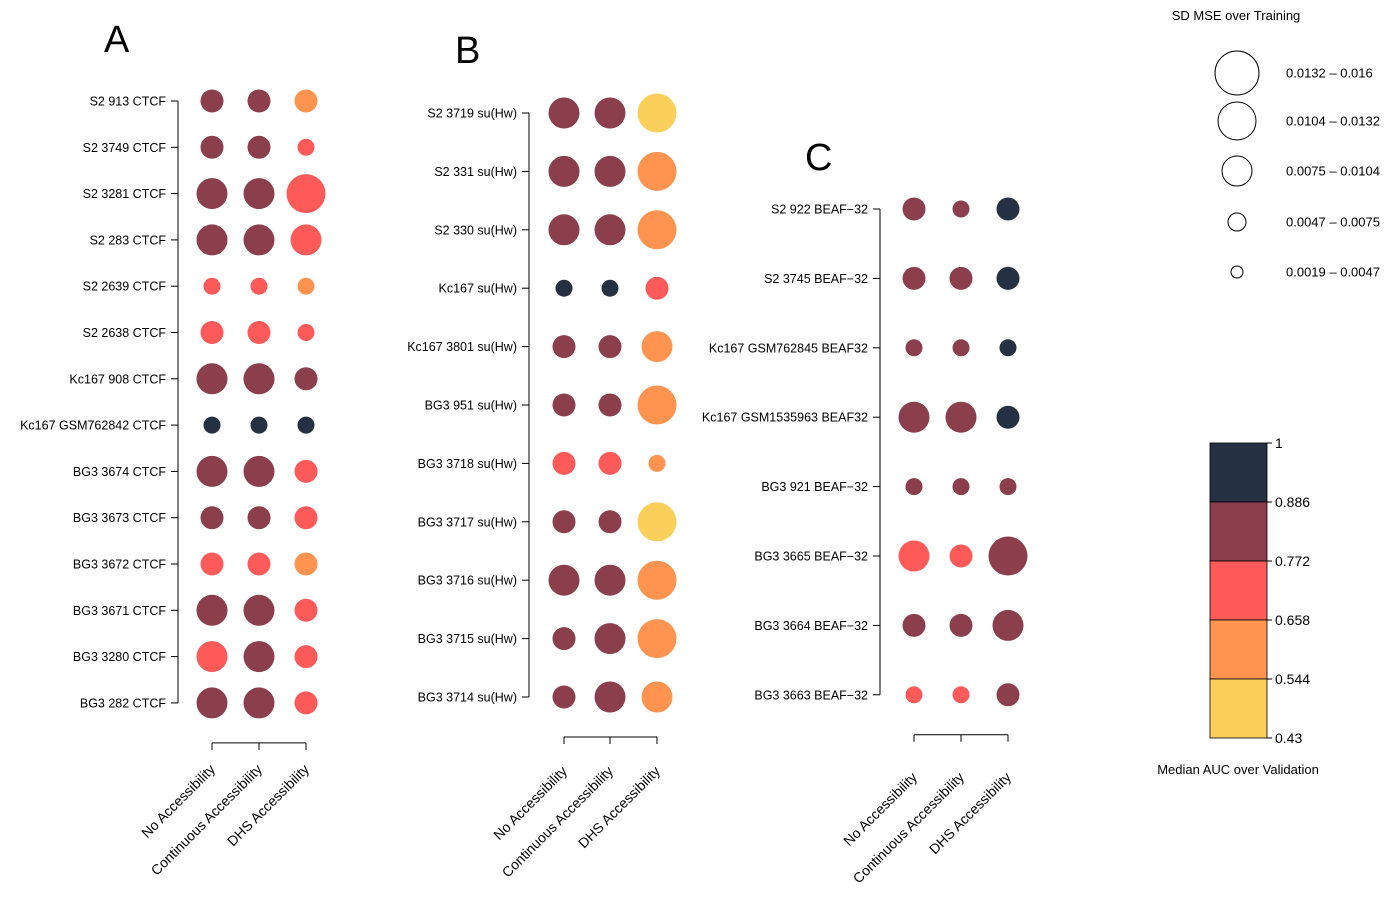  What do you see at coordinates (814, 487) in the screenshot?
I see `row-label: BG3 921 BEAF−32` at bounding box center [814, 487].